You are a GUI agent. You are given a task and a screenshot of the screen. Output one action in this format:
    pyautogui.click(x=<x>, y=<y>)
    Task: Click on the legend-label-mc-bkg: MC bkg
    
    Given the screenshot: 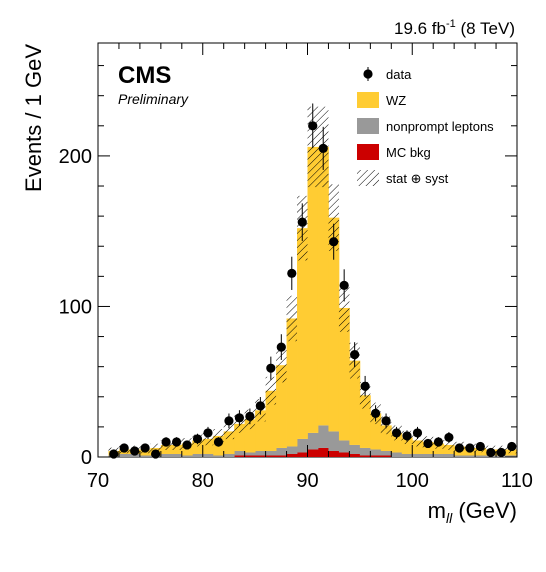 What is the action you would take?
    pyautogui.click(x=408, y=152)
    